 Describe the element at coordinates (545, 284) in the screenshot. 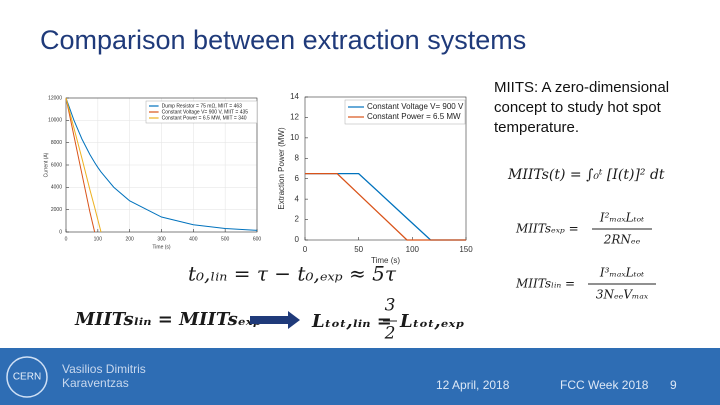

I see `equation-lhs: MIITsₗᵢₙ =` at that location.